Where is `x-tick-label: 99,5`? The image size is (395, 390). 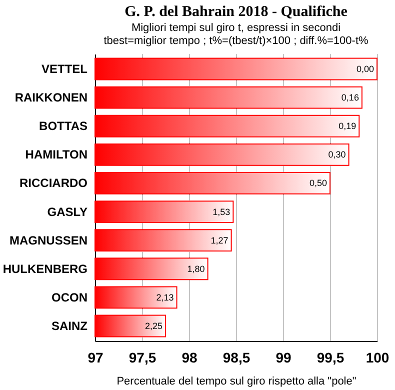
x-tick-label: 99,5 is located at coordinates (330, 358).